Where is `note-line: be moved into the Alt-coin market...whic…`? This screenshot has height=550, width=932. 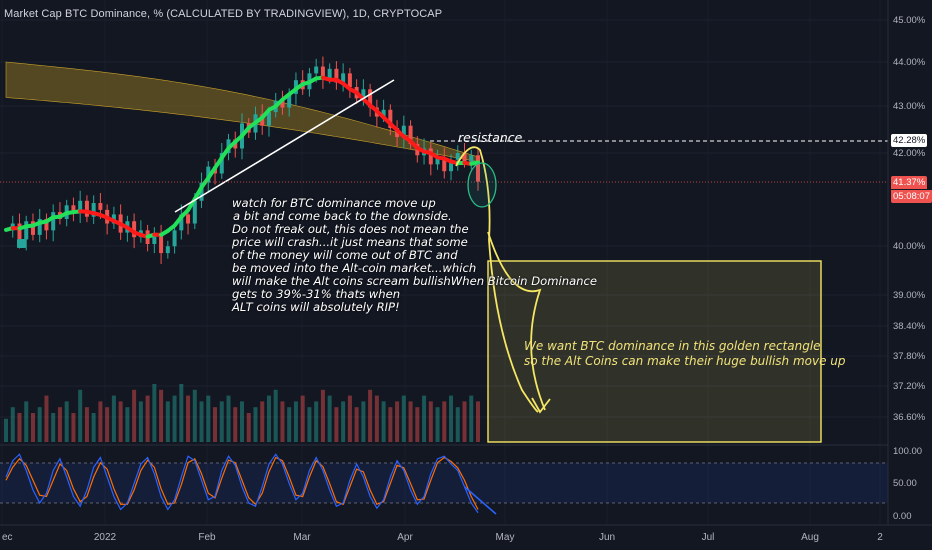 note-line: be moved into the Alt-coin market...whic… is located at coordinates (354, 268).